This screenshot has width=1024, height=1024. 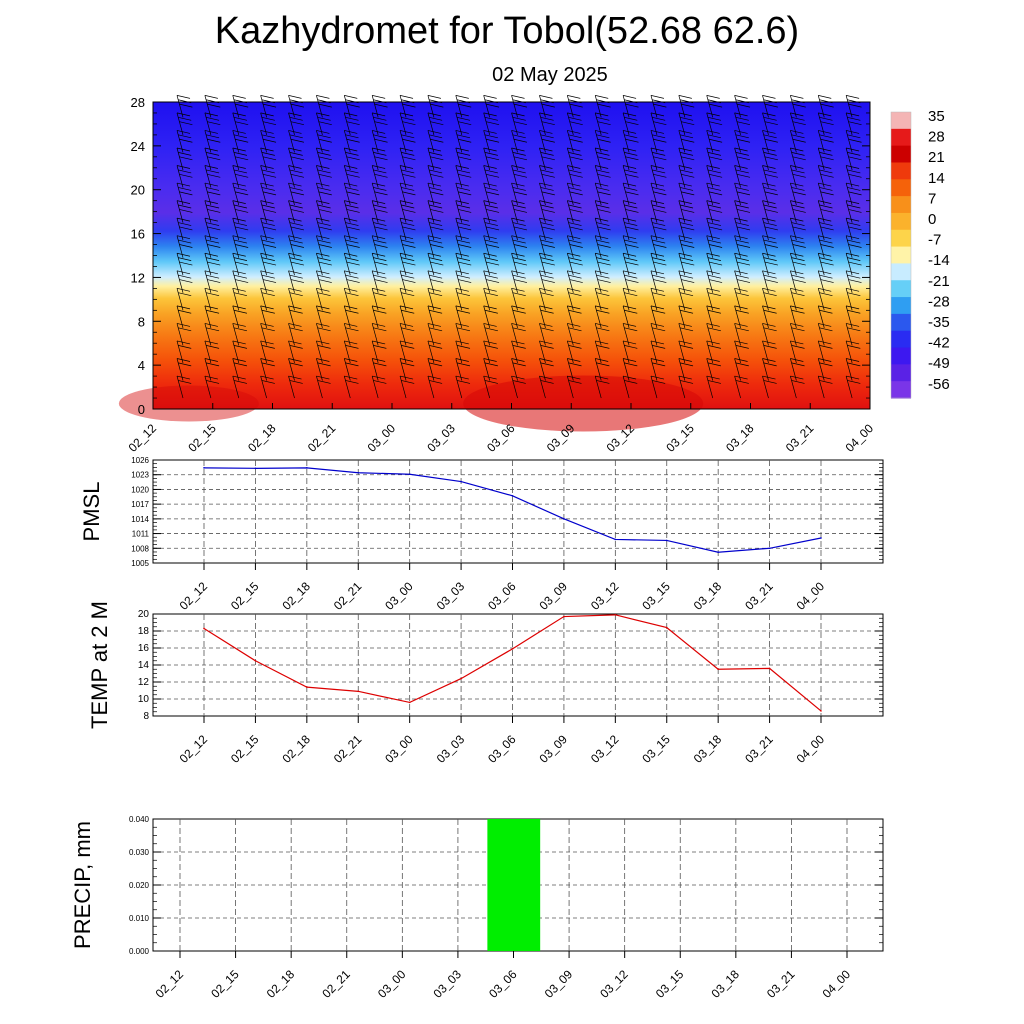 What do you see at coordinates (759, 596) in the screenshot?
I see `x-tick-label: 03_21` at bounding box center [759, 596].